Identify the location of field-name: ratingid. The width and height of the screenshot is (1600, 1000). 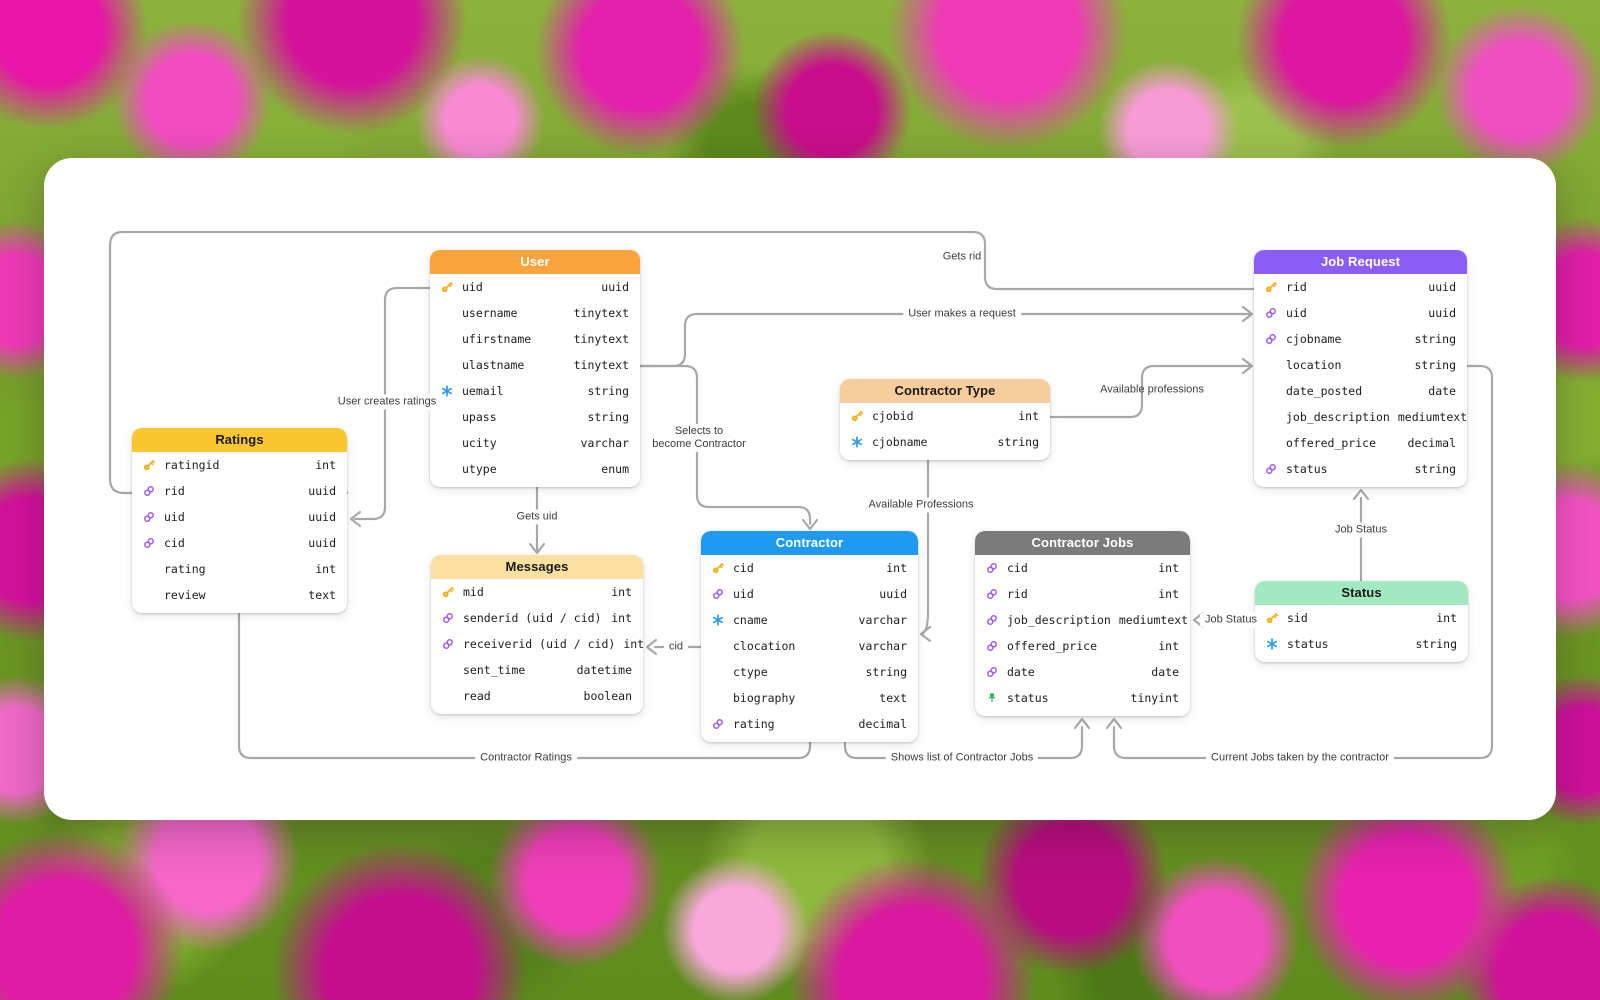
(192, 465).